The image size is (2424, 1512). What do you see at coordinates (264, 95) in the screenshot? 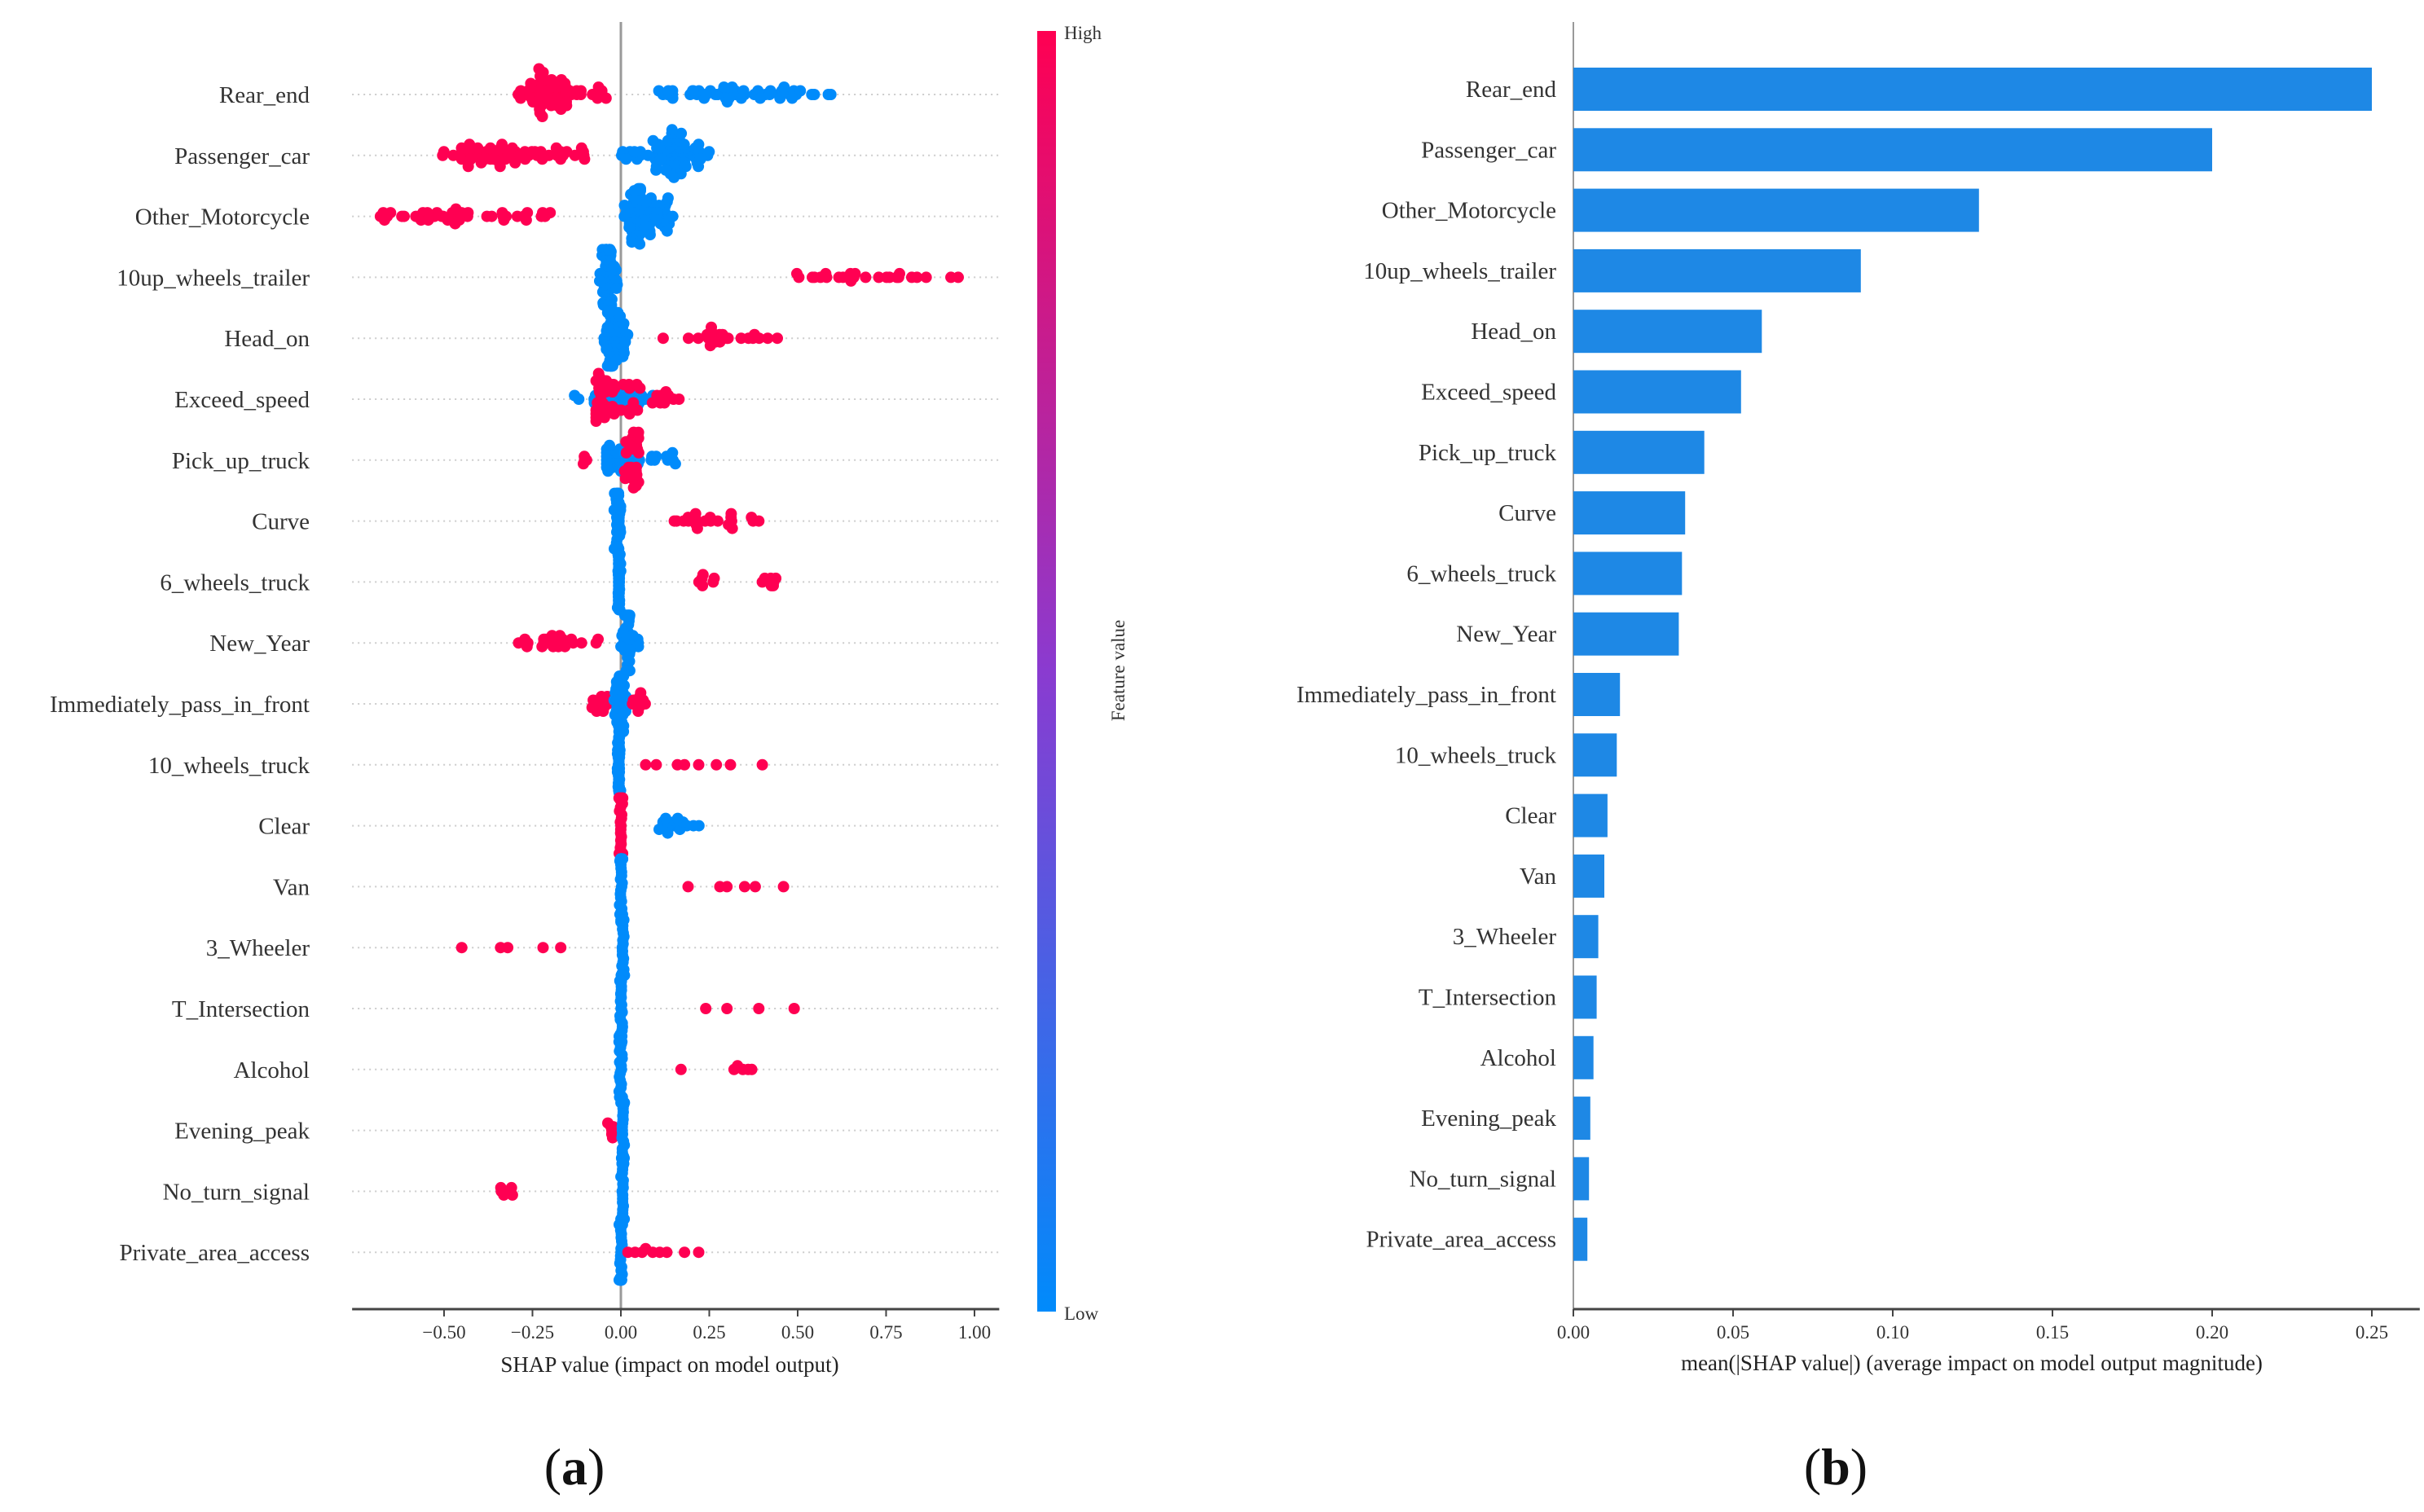
I see `feature-label: Rear_end` at bounding box center [264, 95].